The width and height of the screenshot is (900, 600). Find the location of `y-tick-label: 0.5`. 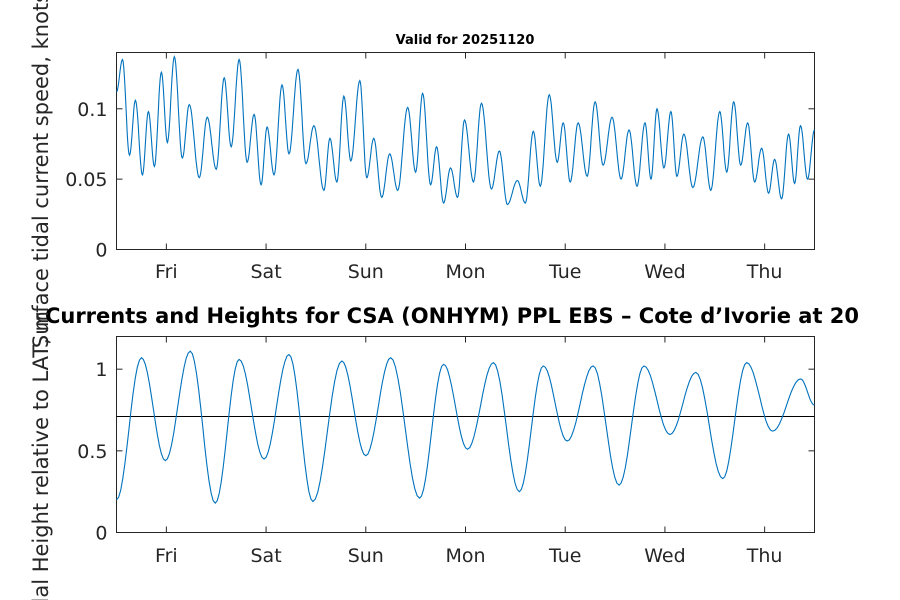

y-tick-label: 0.5 is located at coordinates (92, 452).